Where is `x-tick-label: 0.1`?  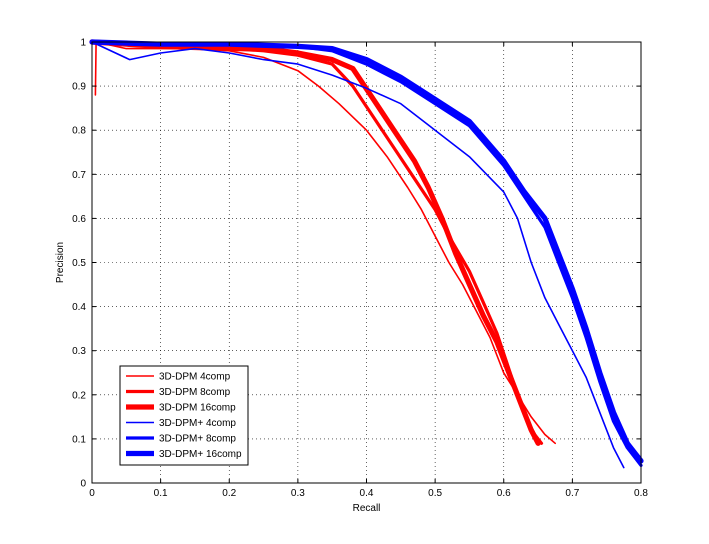 x-tick-label: 0.1 is located at coordinates (161, 493).